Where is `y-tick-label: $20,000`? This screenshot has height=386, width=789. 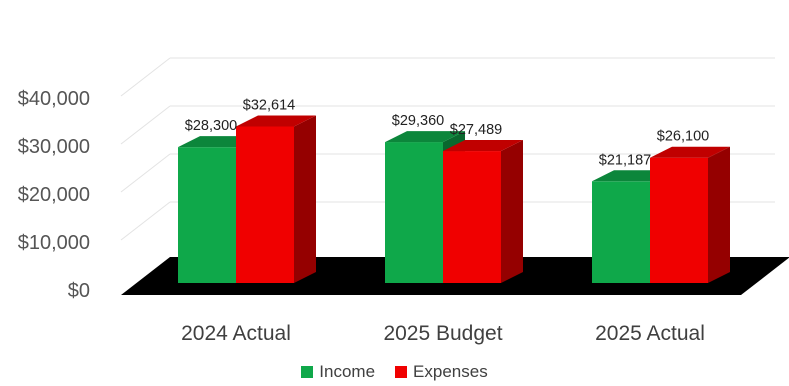
y-tick-label: $20,000 is located at coordinates (54, 195).